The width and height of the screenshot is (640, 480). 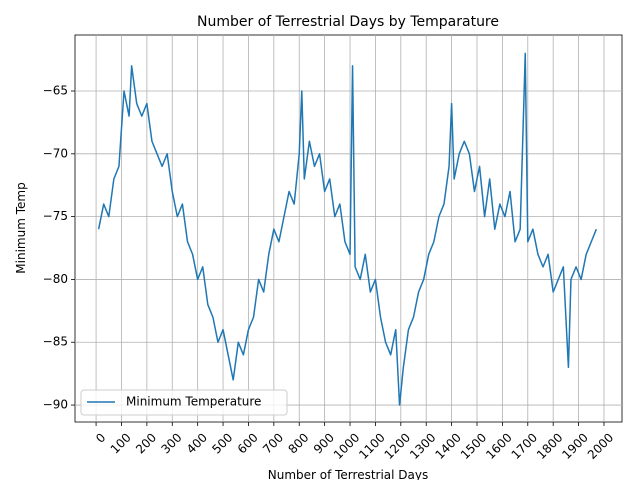 What do you see at coordinates (422, 445) in the screenshot?
I see `x-tick-label: 1300` at bounding box center [422, 445].